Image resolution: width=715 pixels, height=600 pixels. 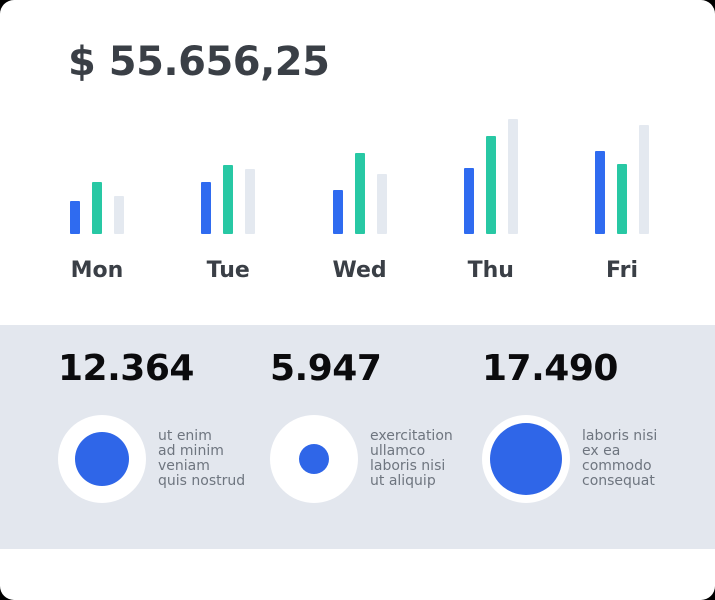 I want to click on day-label-thu: Thu, so click(x=490, y=270).